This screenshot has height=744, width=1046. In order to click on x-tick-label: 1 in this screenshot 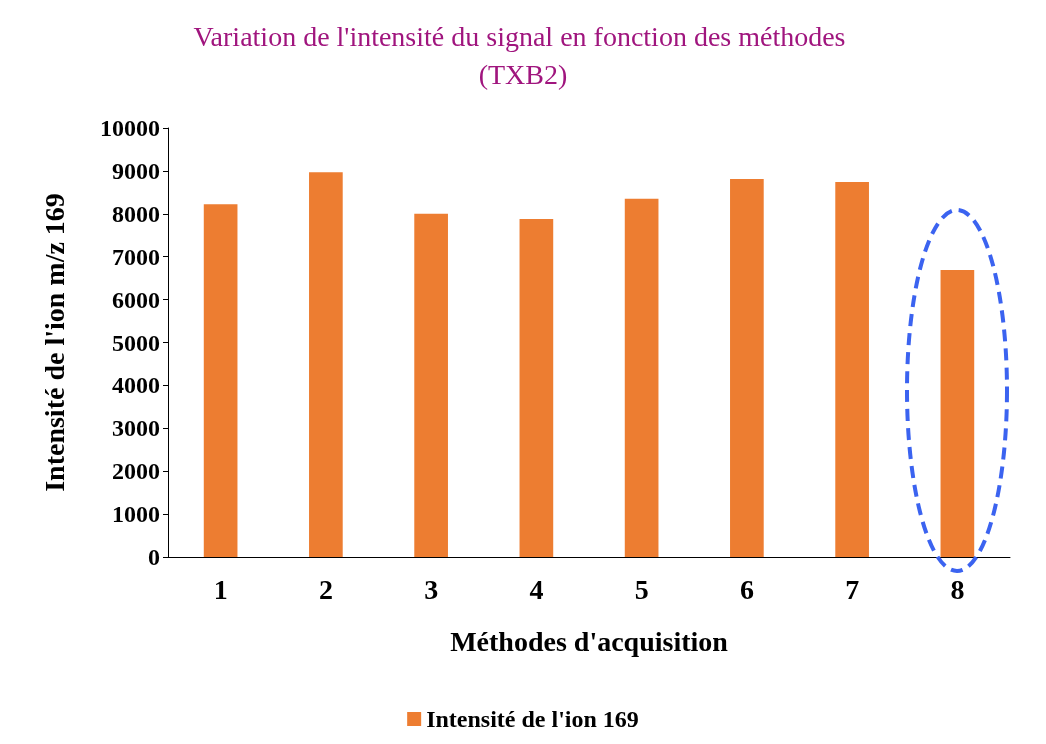, I will do `click(220, 589)`.